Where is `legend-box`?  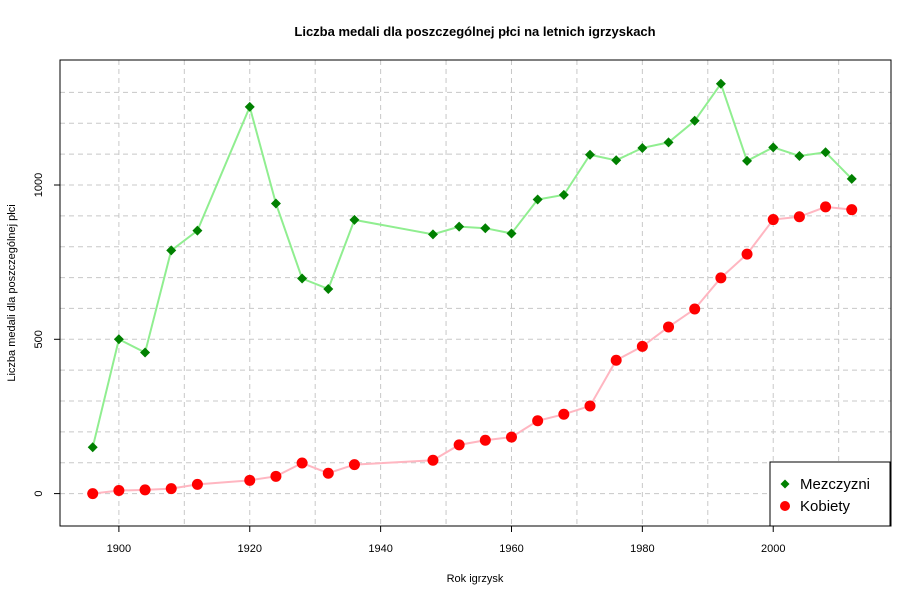
legend-box is located at coordinates (830, 494).